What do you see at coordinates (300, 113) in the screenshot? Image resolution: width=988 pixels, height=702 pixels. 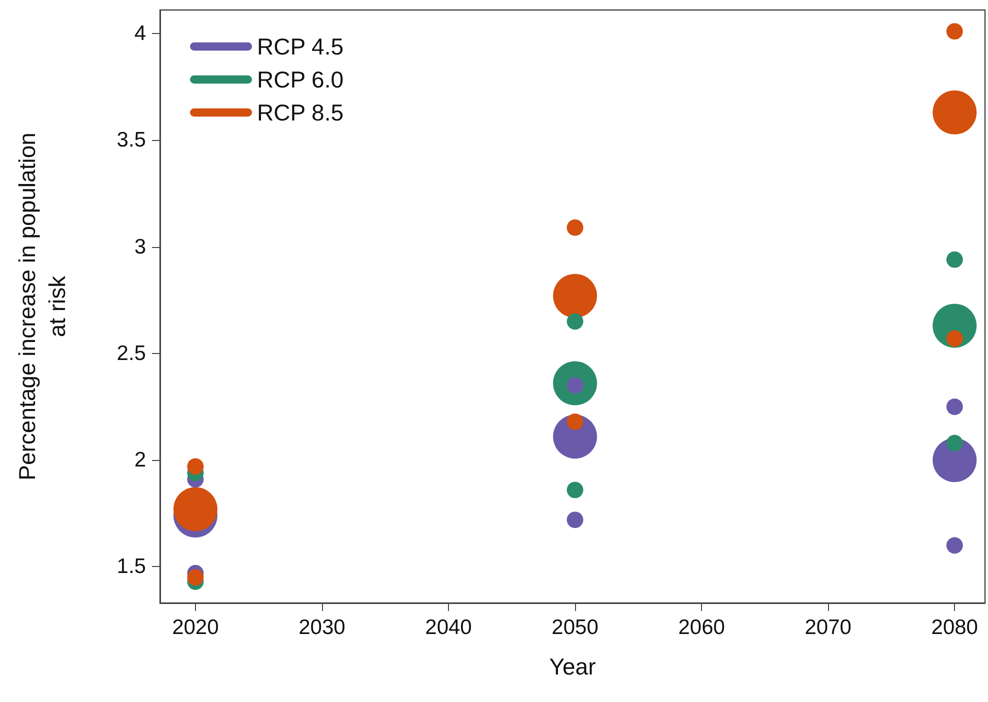 I see `legend-label: RCP 8.5` at bounding box center [300, 113].